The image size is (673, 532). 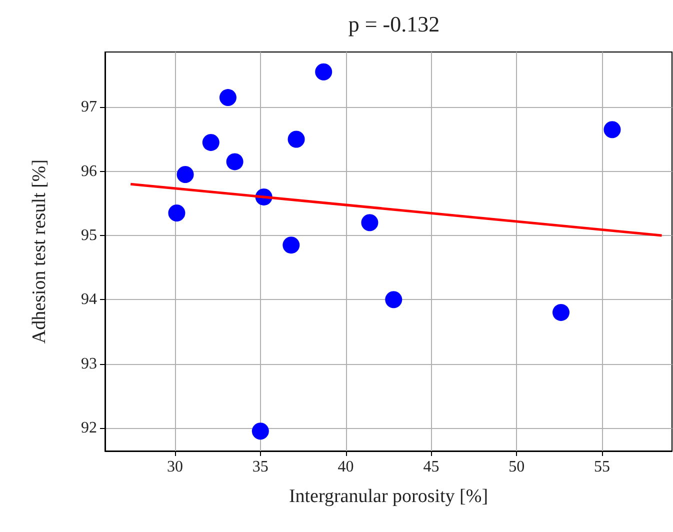 I want to click on y-tick-label: 96, so click(x=89, y=171).